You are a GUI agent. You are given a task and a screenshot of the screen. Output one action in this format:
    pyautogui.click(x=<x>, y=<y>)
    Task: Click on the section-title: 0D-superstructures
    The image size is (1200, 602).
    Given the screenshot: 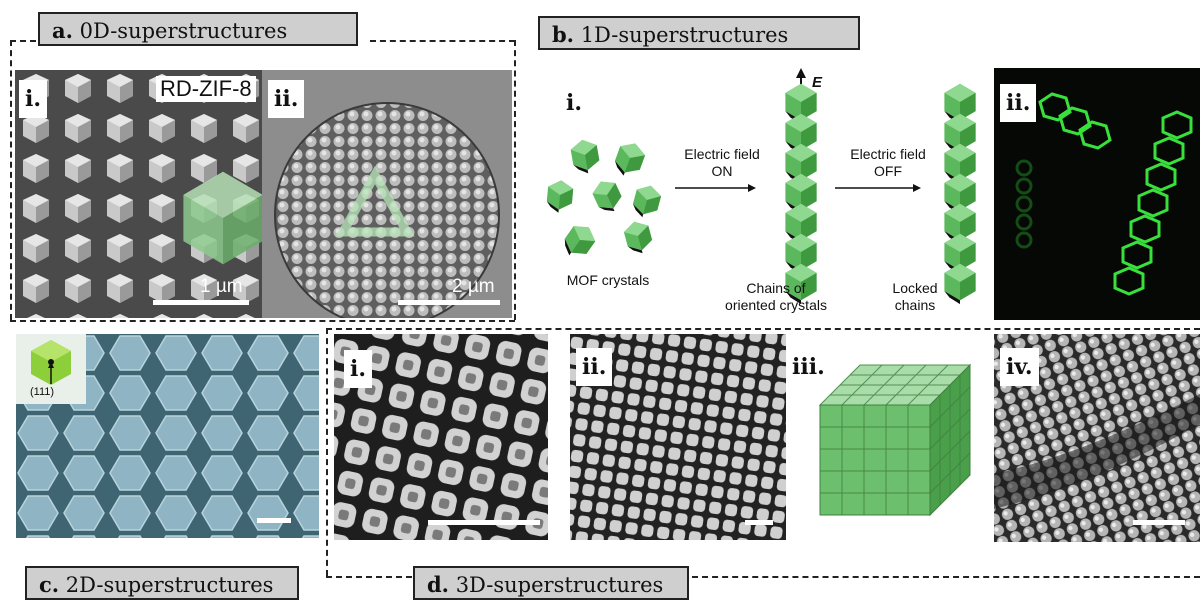 What is the action you would take?
    pyautogui.click(x=184, y=31)
    